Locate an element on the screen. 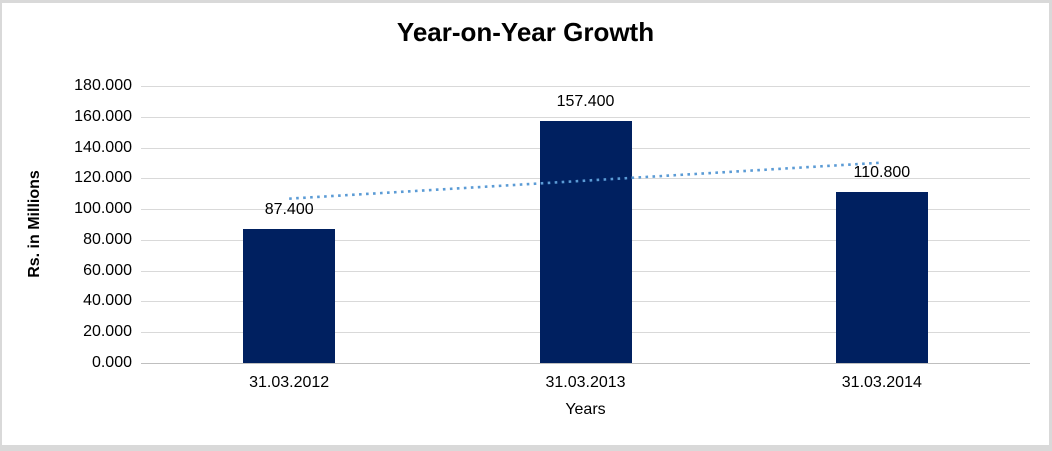 The image size is (1052, 451). y-tick-label: 180.000 is located at coordinates (103, 85).